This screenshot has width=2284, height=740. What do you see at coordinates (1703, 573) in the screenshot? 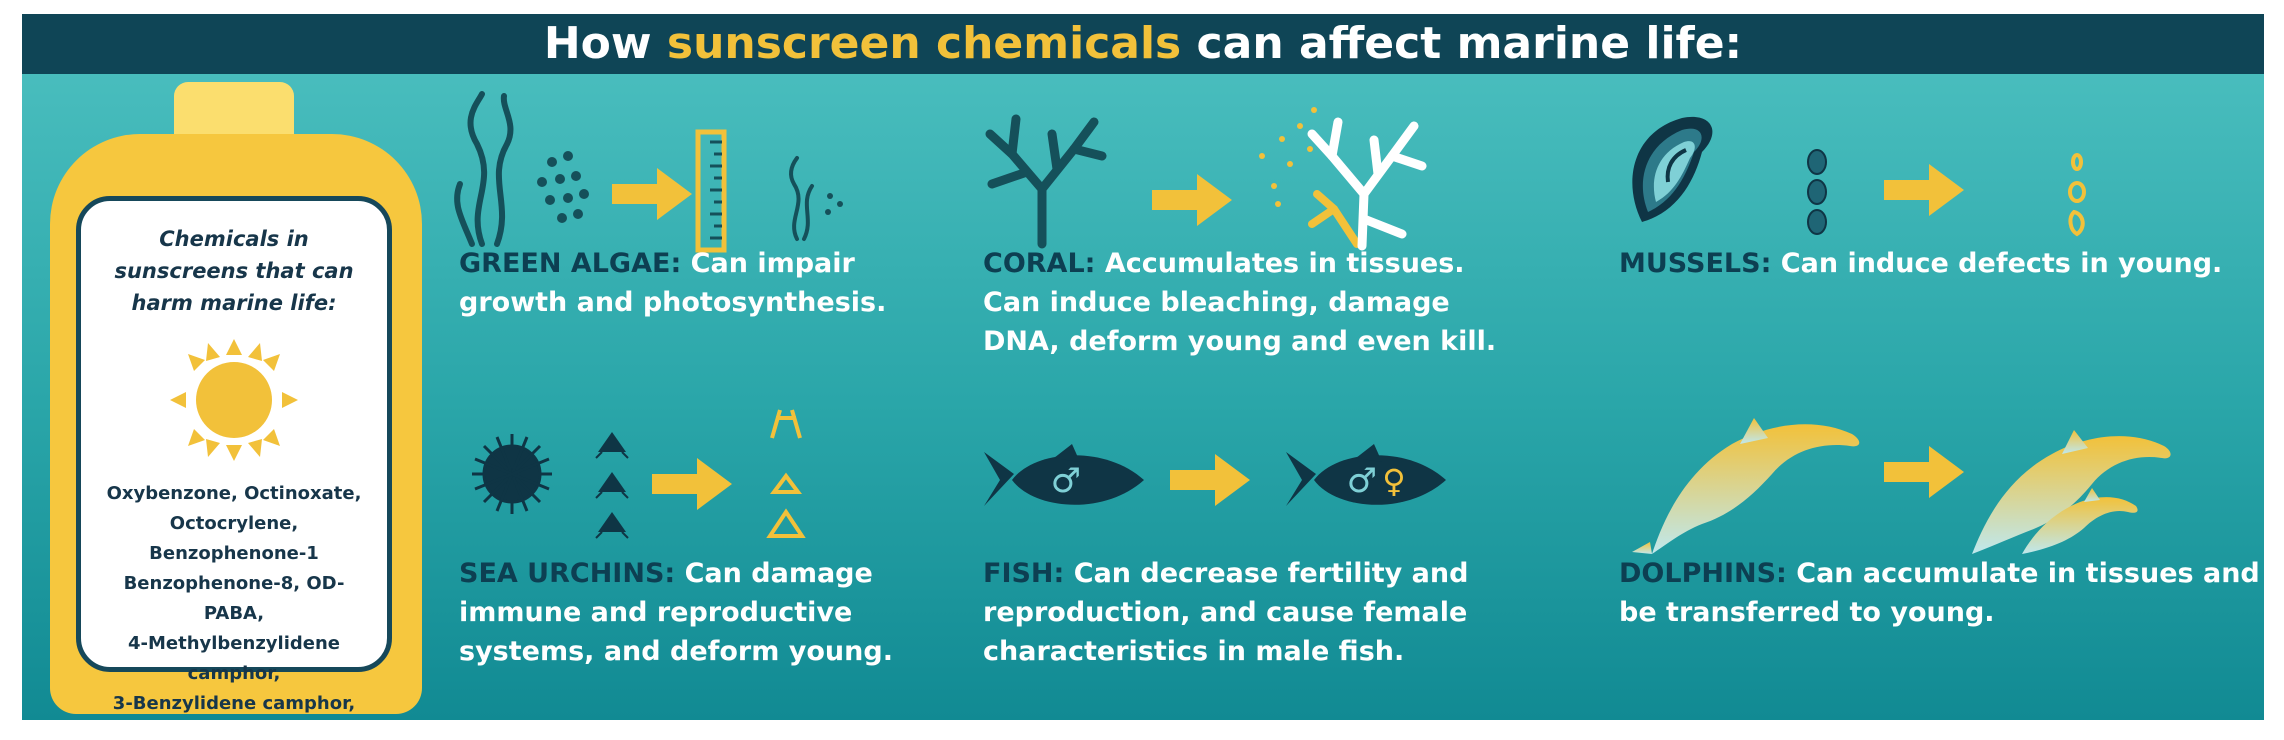
I see `dolphins-name: DOLPHINS:` at bounding box center [1703, 573].